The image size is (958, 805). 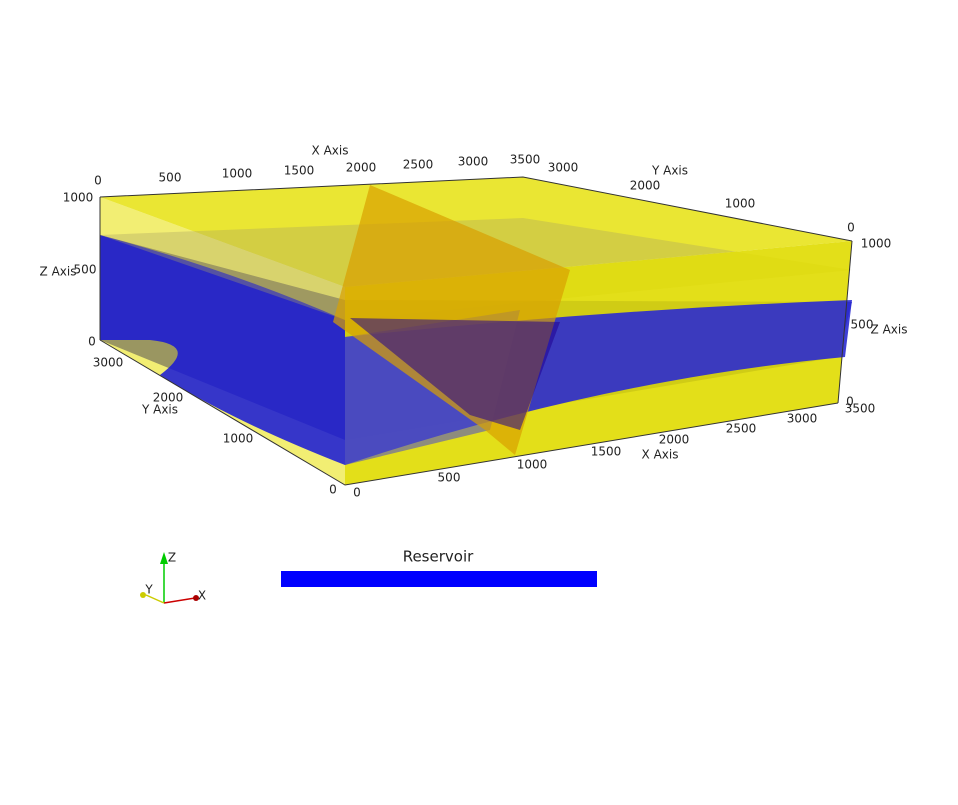 What do you see at coordinates (143, 595) in the screenshot?
I see `y-arrow-head` at bounding box center [143, 595].